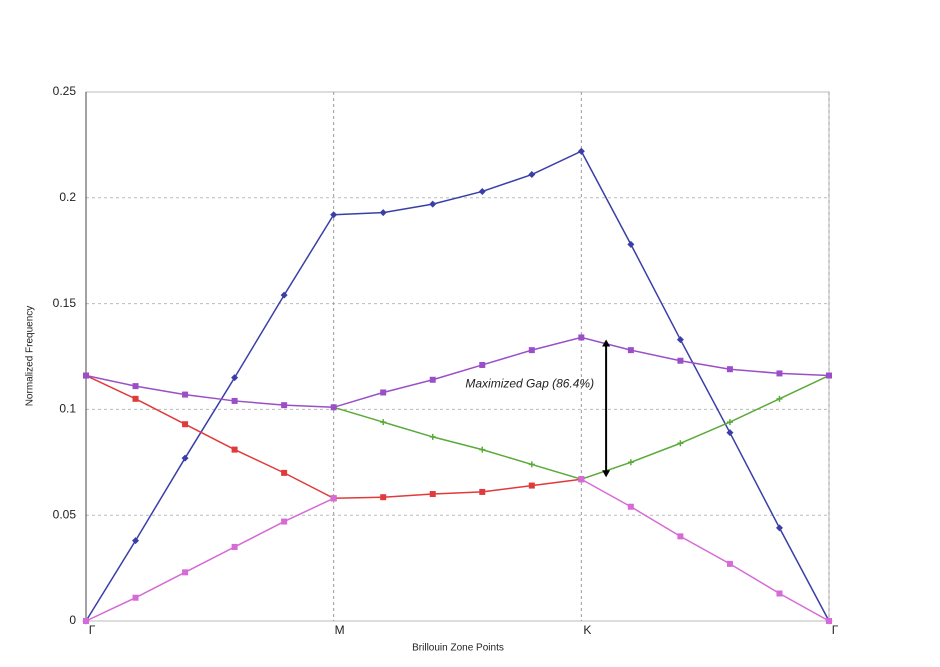 The image size is (940, 667). Describe the element at coordinates (67, 197) in the screenshot. I see `y-tick-label: 0.2` at that location.